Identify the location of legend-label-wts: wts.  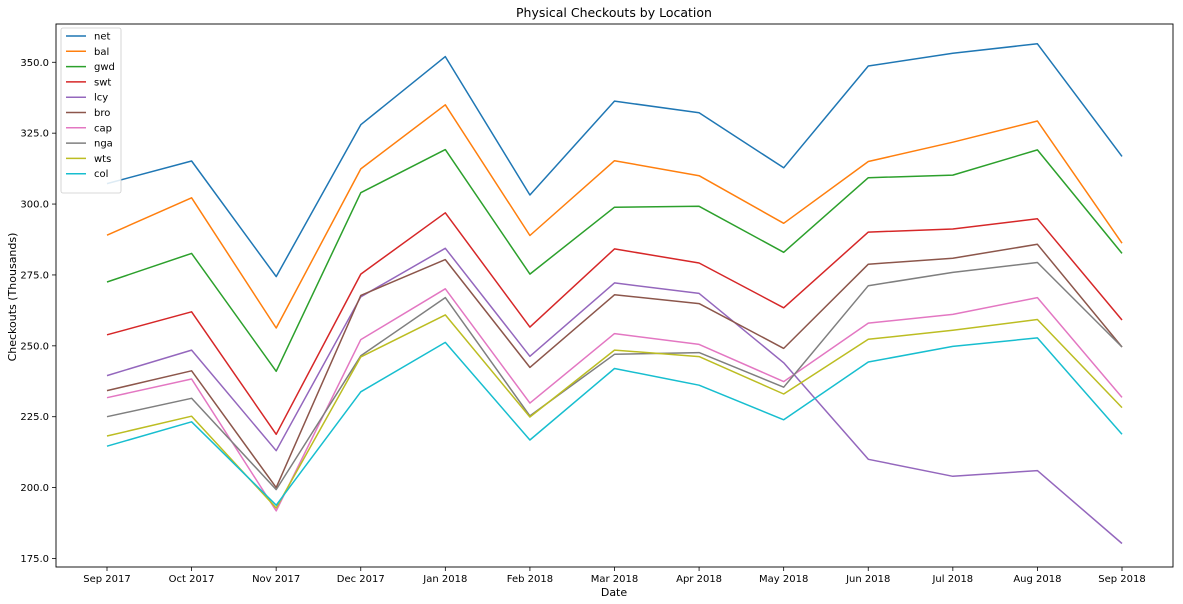
(102, 159).